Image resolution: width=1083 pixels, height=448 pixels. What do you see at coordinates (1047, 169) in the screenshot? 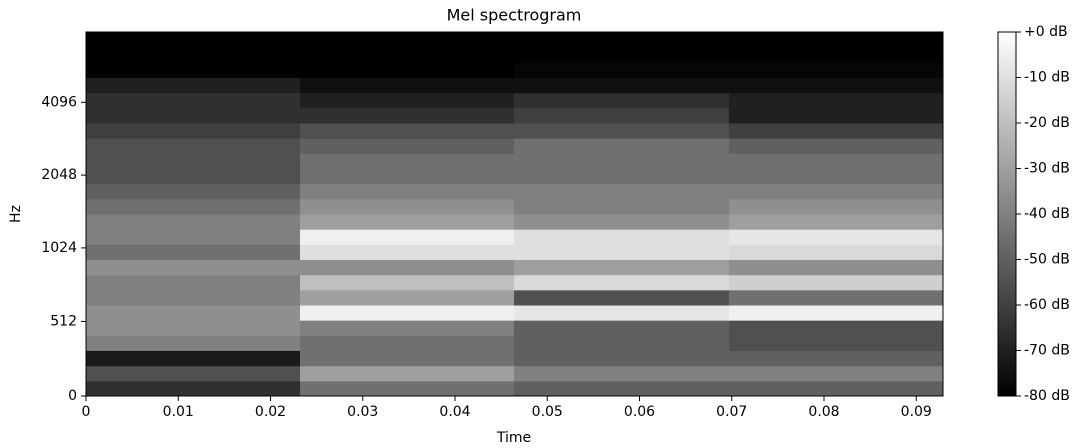
I see `colorbar-tick-label: -30 dB` at bounding box center [1047, 169].